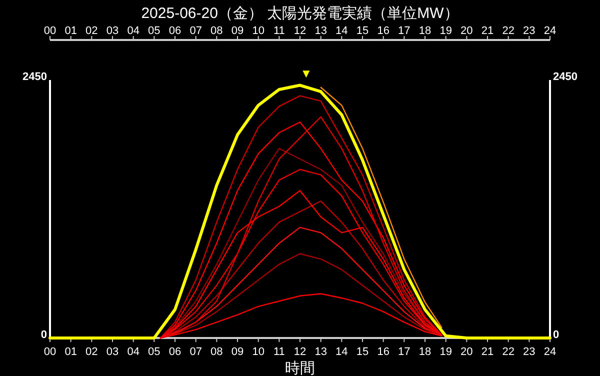 Image resolution: width=600 pixels, height=376 pixels. What do you see at coordinates (237, 31) in the screenshot?
I see `x2-tick-label: 09` at bounding box center [237, 31].